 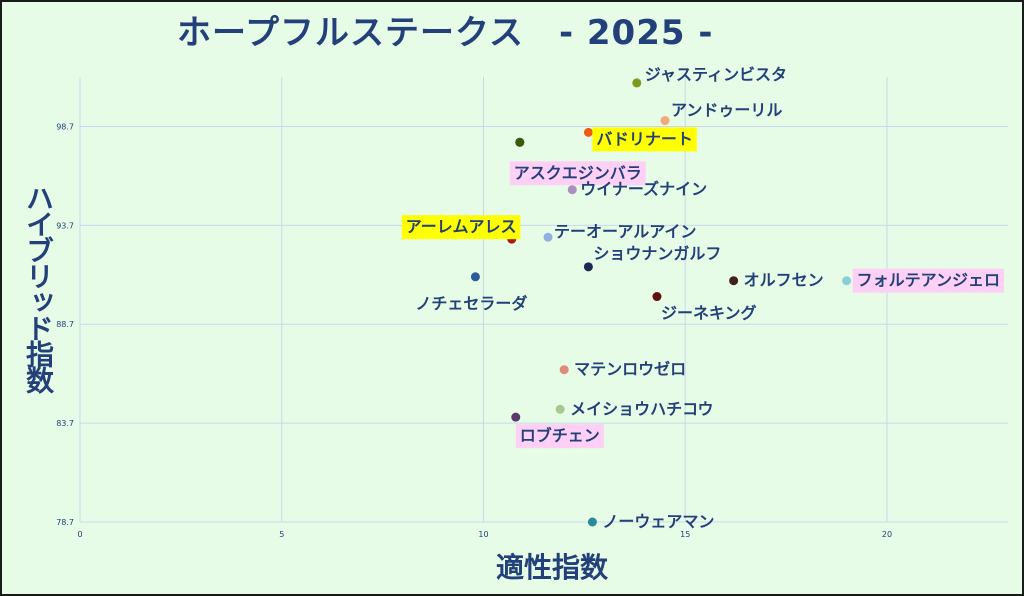 What do you see at coordinates (38, 288) in the screenshot?
I see `y-axis-label: ハイブリッド指数` at bounding box center [38, 288].